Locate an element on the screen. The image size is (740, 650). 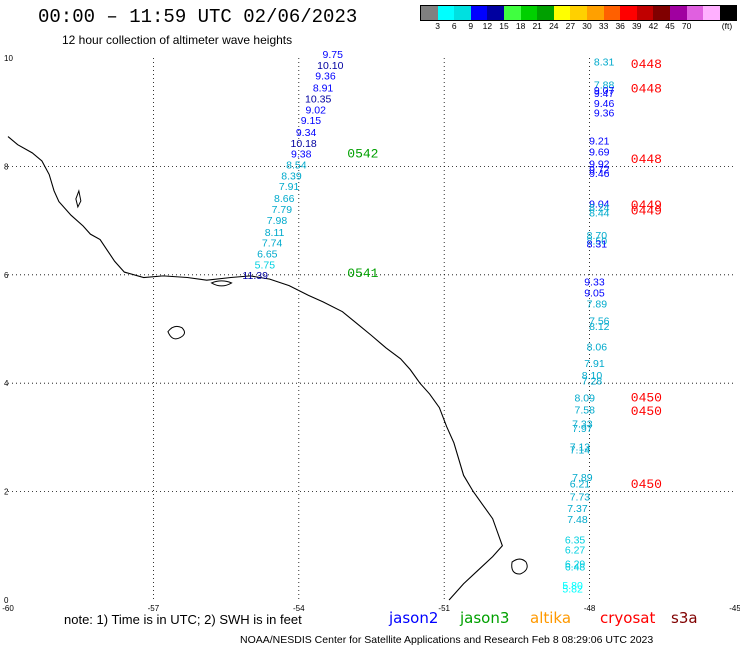
wave-height-value: 6.27 is located at coordinates (575, 550).